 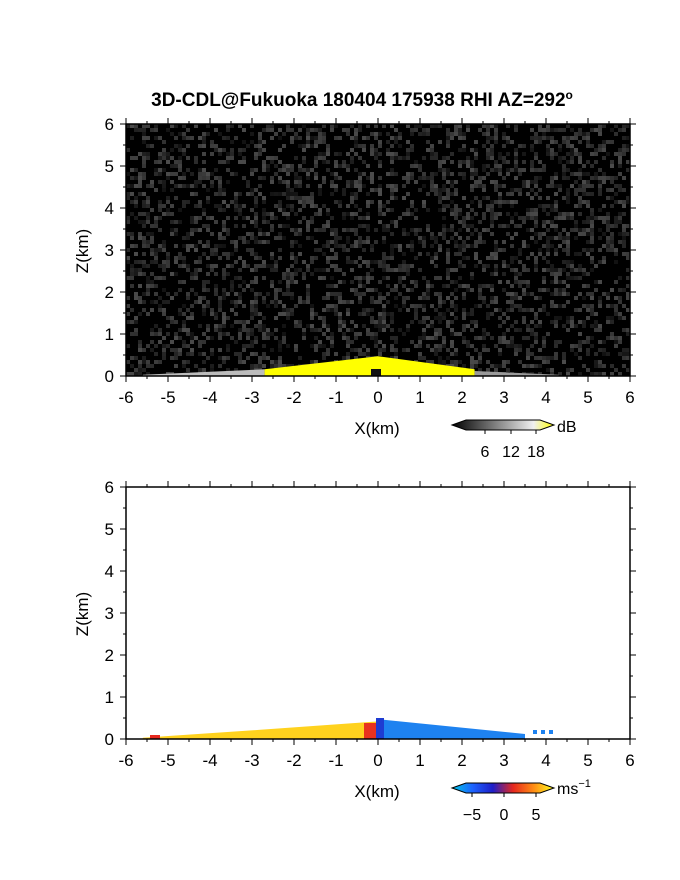 What do you see at coordinates (472, 815) in the screenshot?
I see `colorbar-tick-label: −5` at bounding box center [472, 815].